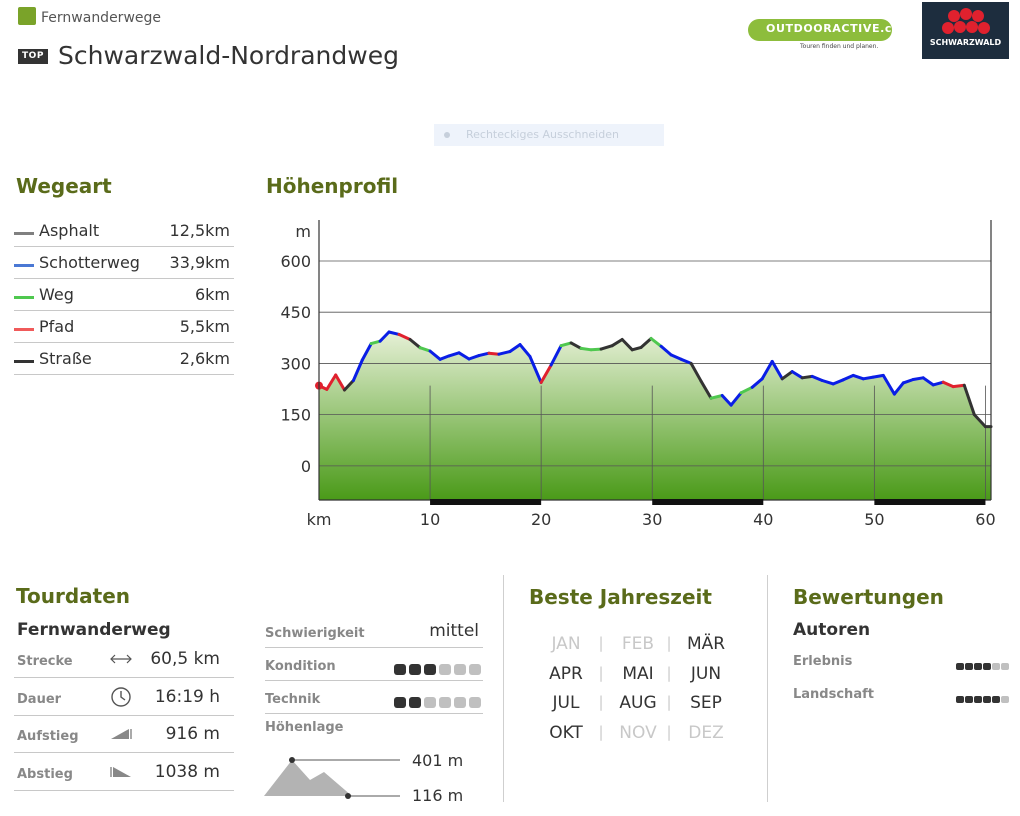 The width and height of the screenshot is (1020, 816). I want to click on tour-stat-row: Dauer 16:19 h, so click(124, 697).